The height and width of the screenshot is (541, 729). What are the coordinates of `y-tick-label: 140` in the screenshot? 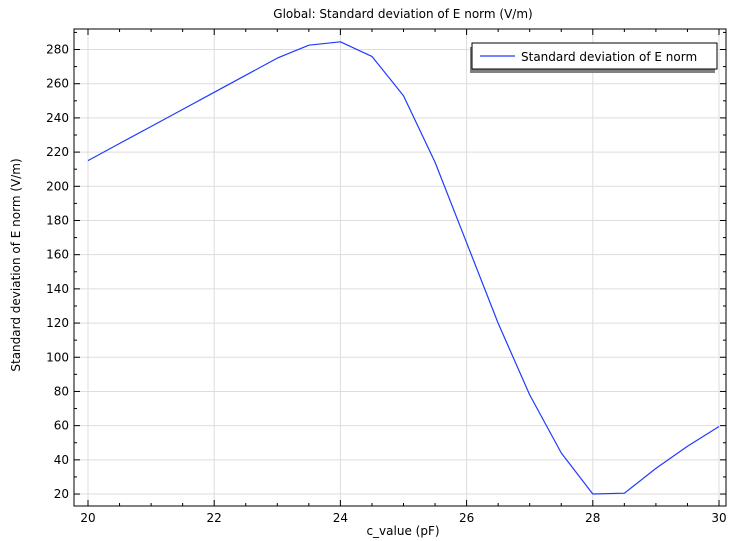 It's located at (57, 289).